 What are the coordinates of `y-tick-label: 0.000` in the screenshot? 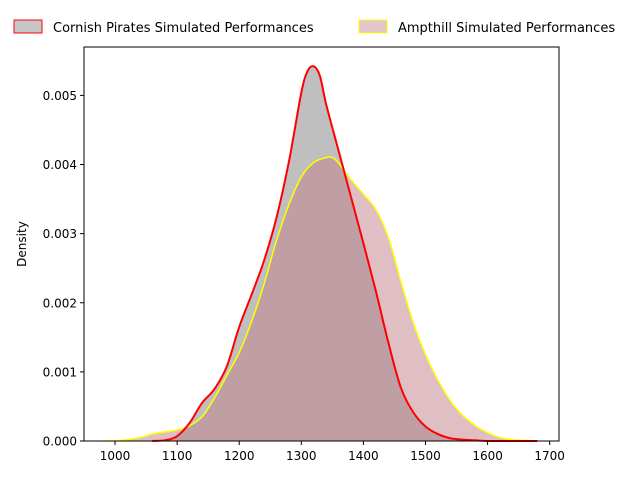 It's located at (60, 442).